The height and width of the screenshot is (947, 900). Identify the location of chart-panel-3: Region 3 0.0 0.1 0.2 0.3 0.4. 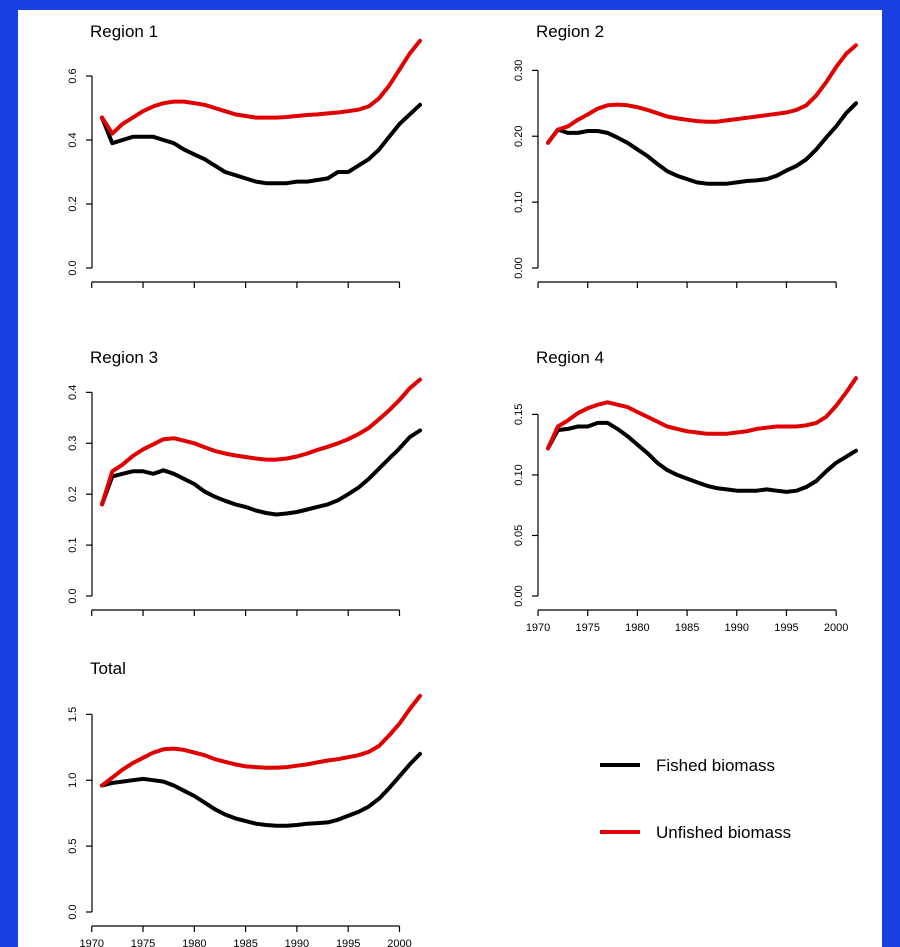
(244, 482).